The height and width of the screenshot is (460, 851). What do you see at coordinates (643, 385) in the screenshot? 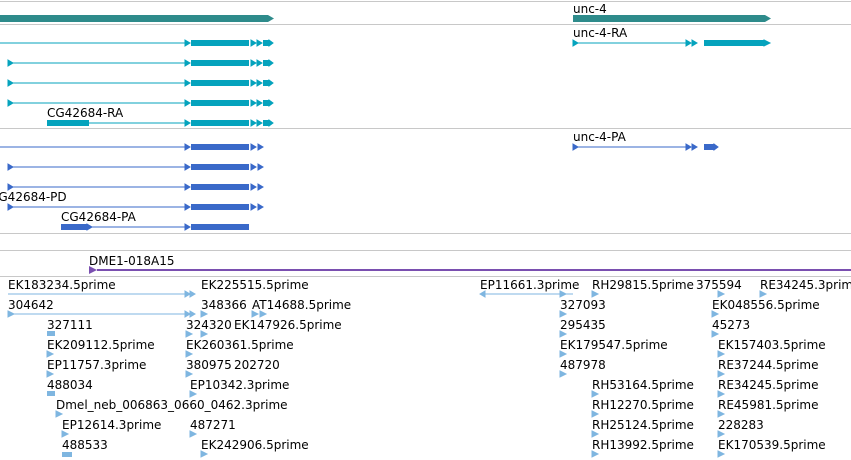
I see `est-label: RH53164.5prime` at bounding box center [643, 385].